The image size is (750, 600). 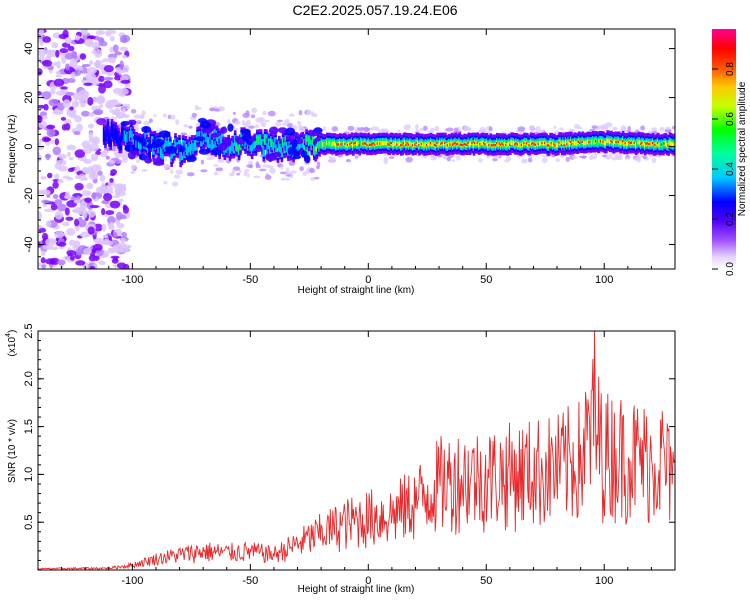 I want to click on snr-scale-base: (x10, so click(x=12, y=347).